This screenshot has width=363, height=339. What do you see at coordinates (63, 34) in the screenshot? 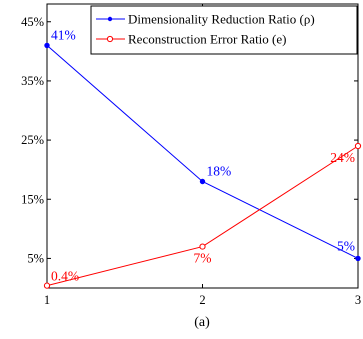
I see `data-label: 41%` at bounding box center [63, 34].